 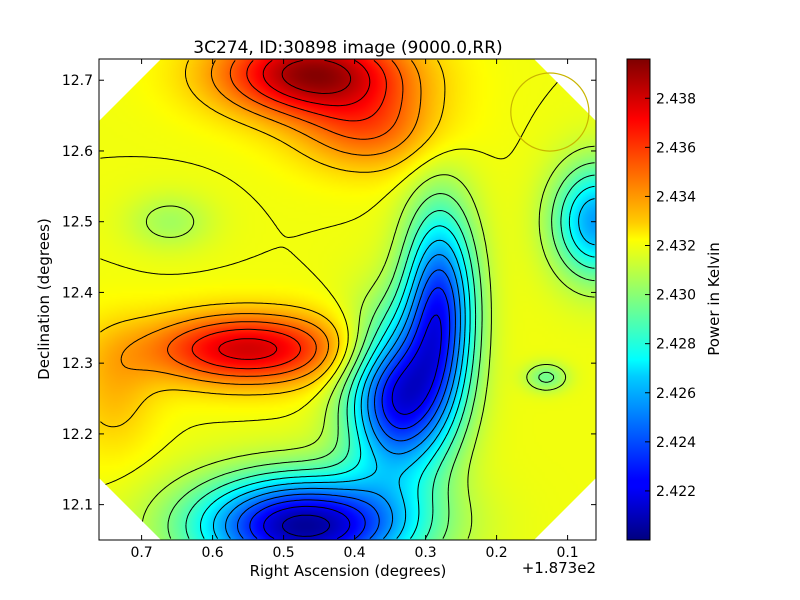 I want to click on x-axis-label: Right Ascension (degrees), so click(x=348, y=571).